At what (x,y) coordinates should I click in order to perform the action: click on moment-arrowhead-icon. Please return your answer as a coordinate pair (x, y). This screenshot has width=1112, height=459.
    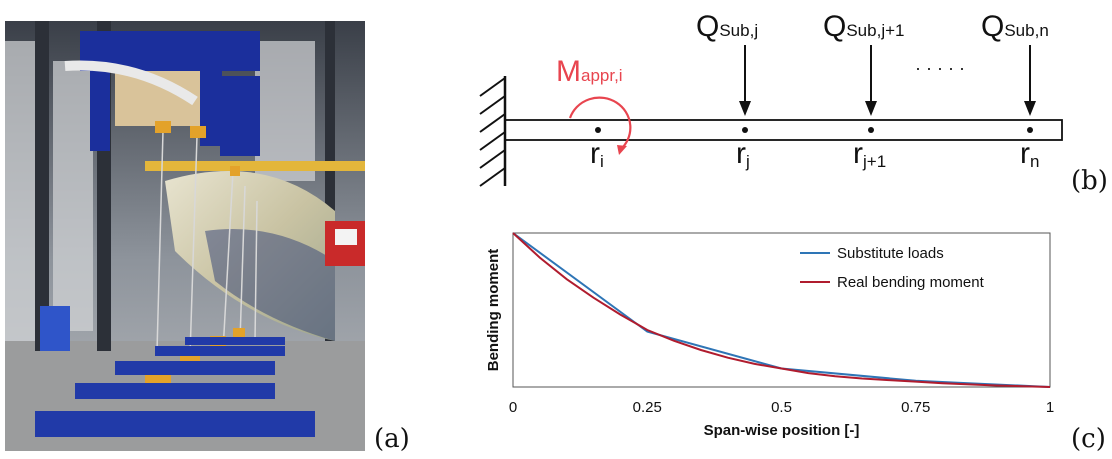
    Looking at the image, I should click on (622, 150).